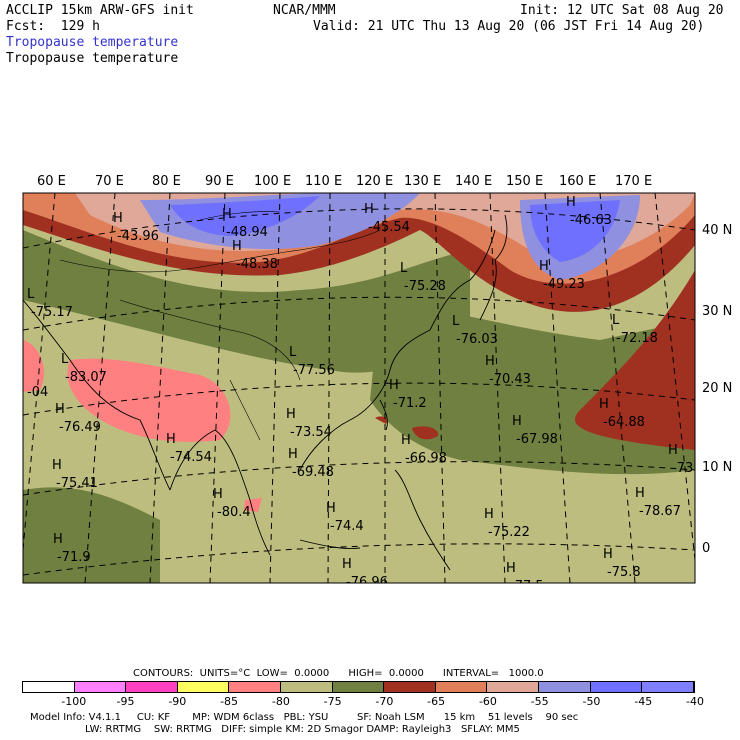 This screenshot has height=740, width=740. What do you see at coordinates (682, 468) in the screenshot?
I see `extremum-value: -73` at bounding box center [682, 468].